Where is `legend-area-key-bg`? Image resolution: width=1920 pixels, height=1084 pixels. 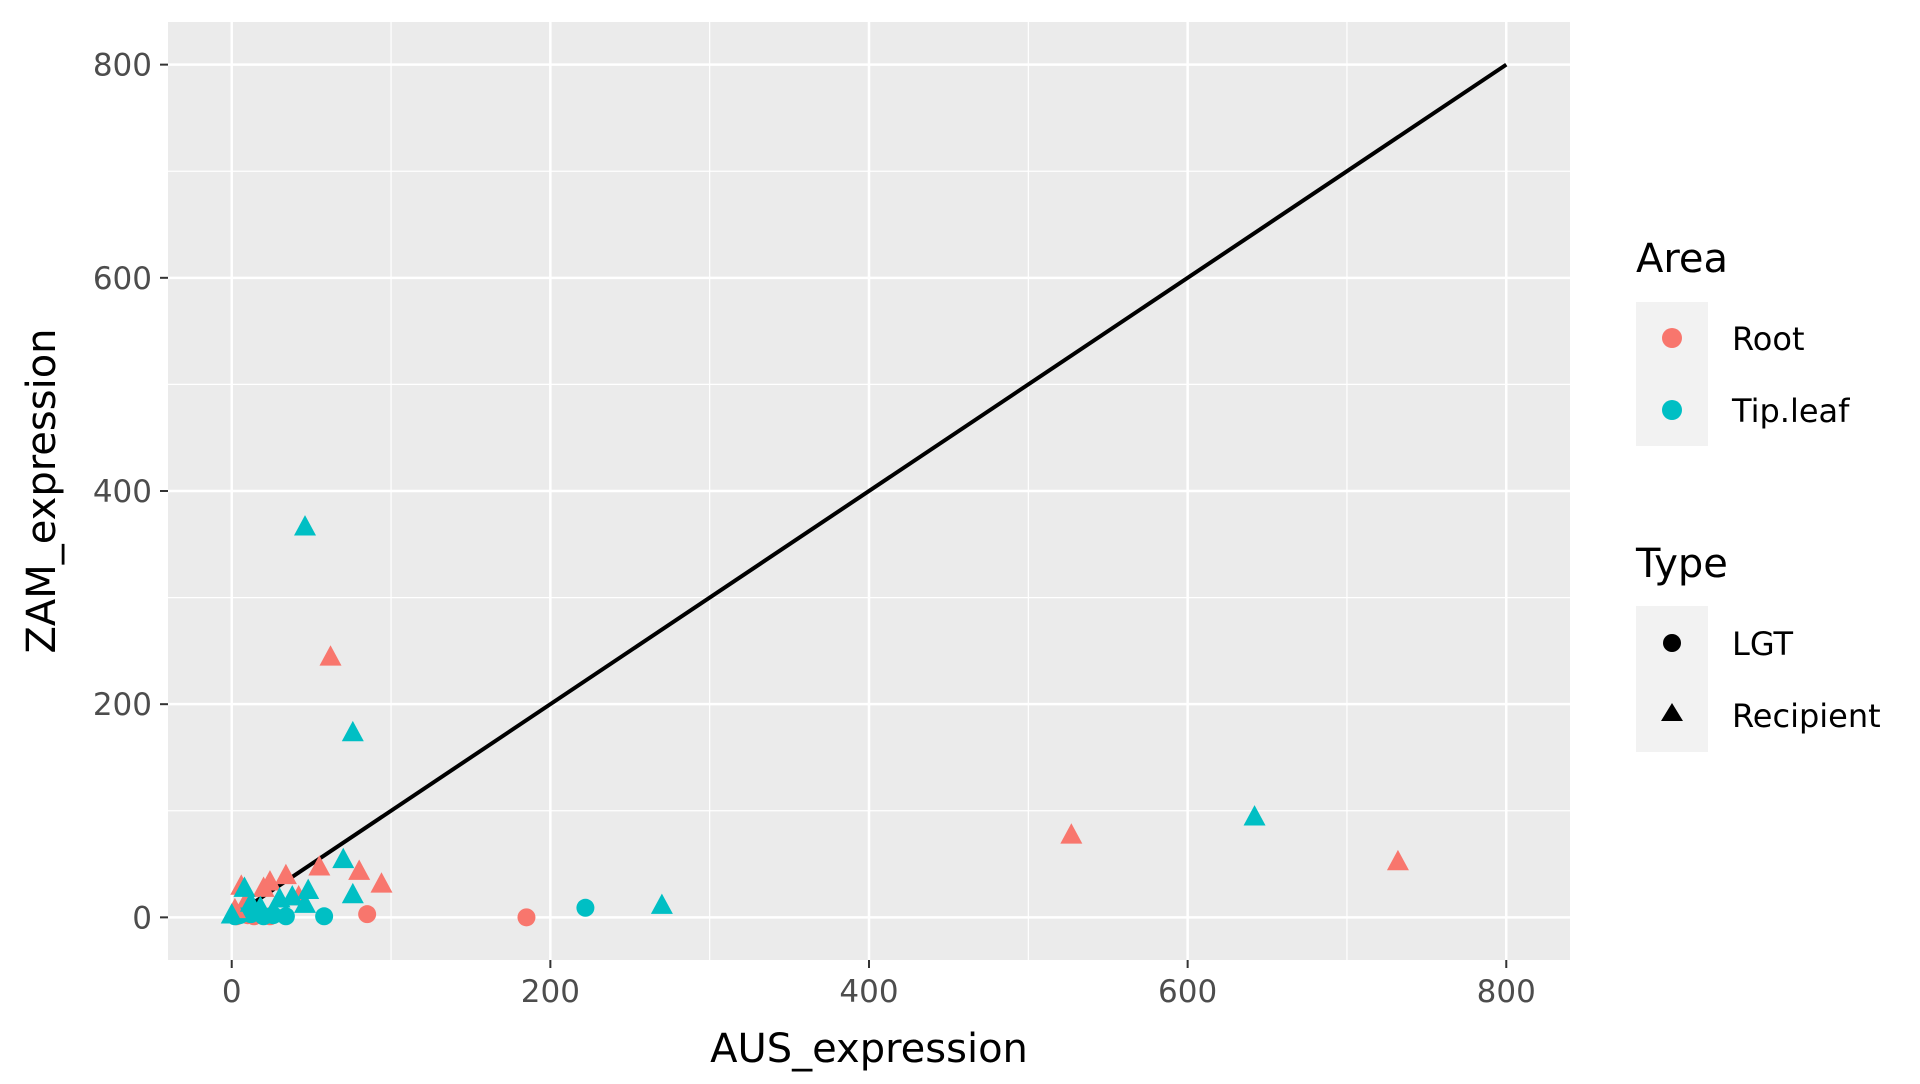
legend-area-key-bg is located at coordinates (1672, 374).